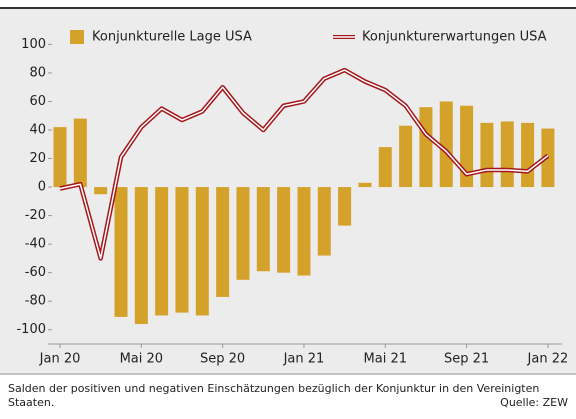 The height and width of the screenshot is (419, 576). What do you see at coordinates (35, 301) in the screenshot?
I see `y-tick-label: -80` at bounding box center [35, 301].